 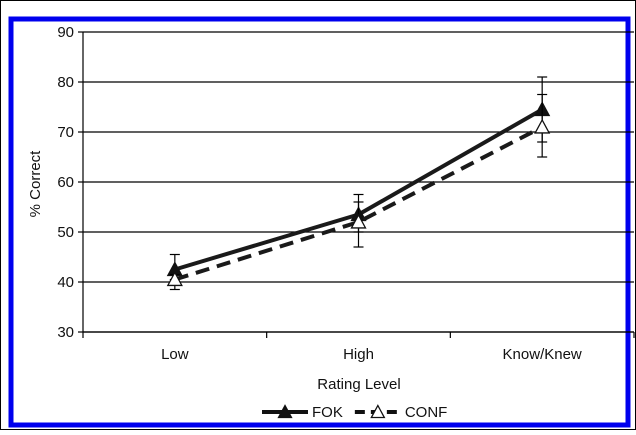 I want to click on legend-label-conf: CONF, so click(x=426, y=412).